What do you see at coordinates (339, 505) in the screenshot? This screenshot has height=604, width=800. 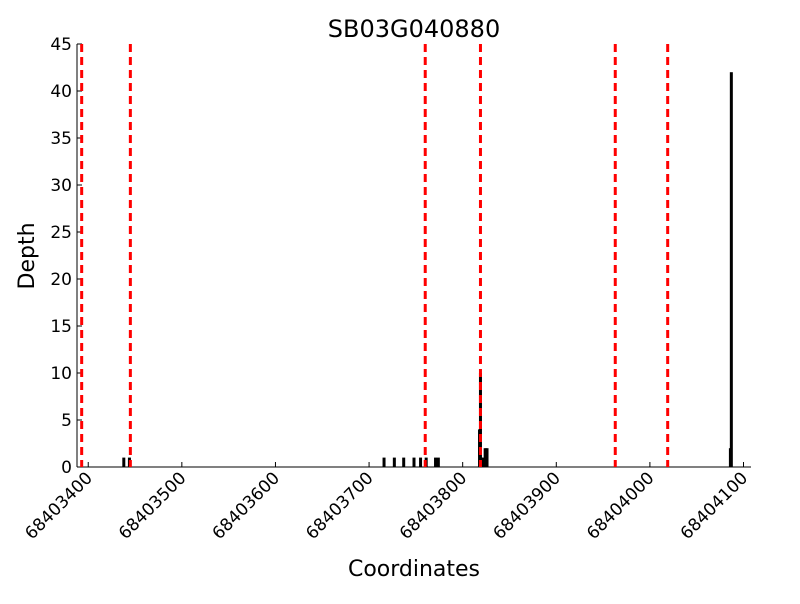 I see `x-tick-label: 68403700` at bounding box center [339, 505].